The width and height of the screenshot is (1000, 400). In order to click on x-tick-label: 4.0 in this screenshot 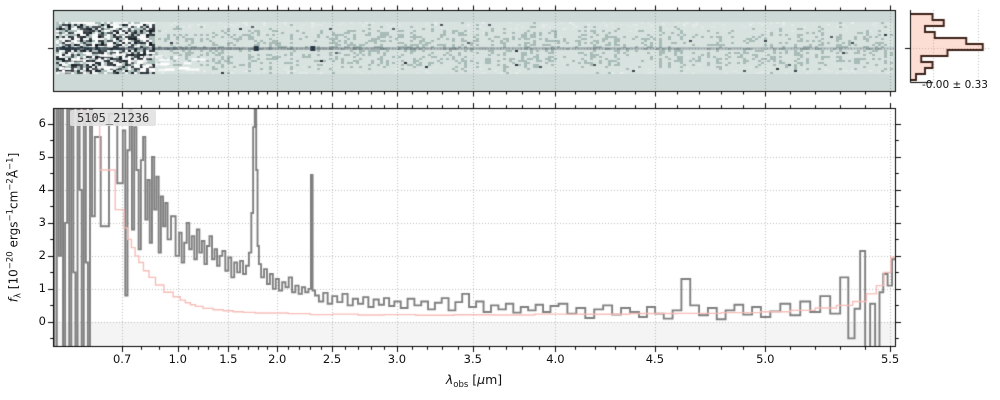, I will do `click(555, 359)`.